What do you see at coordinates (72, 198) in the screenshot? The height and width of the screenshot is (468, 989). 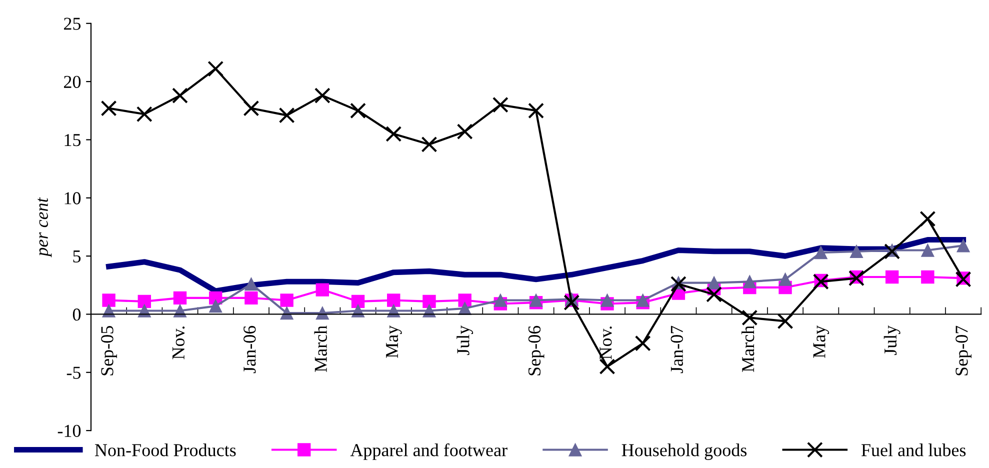 I see `y-tick-label: 10` at bounding box center [72, 198].